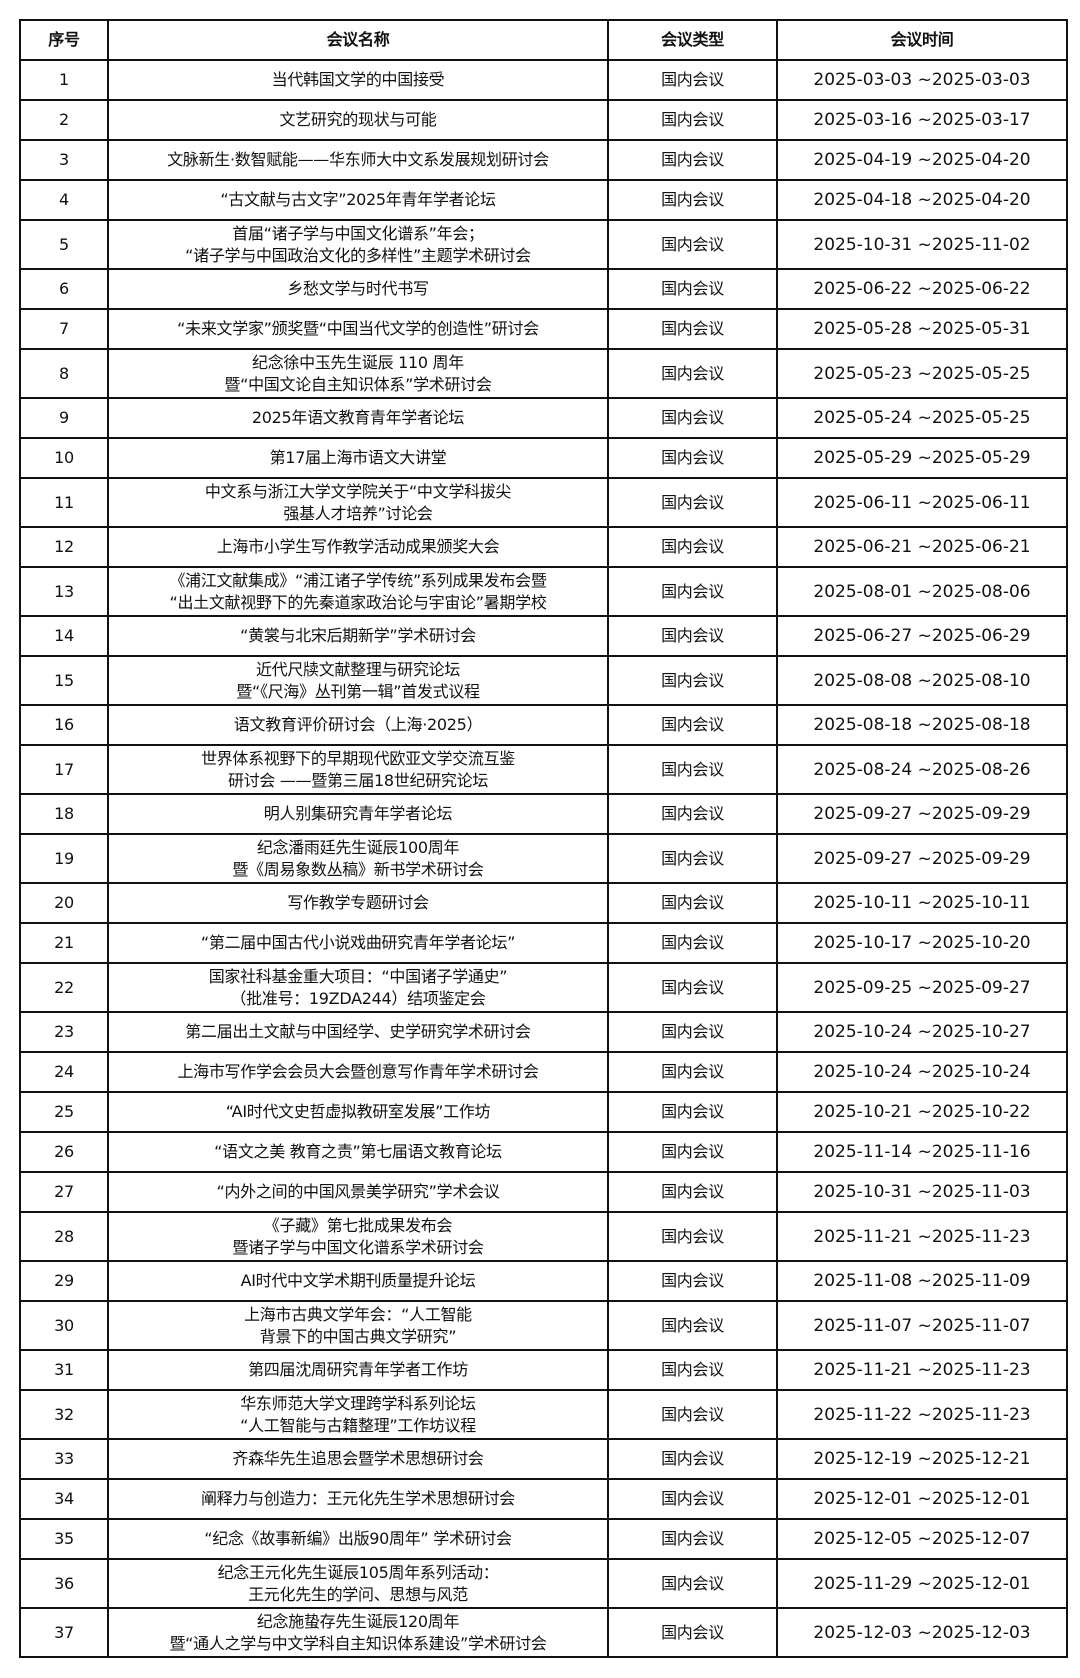 The image size is (1080, 1678). Describe the element at coordinates (922, 1539) in the screenshot. I see `cell-time: 2025-12-05 ~2025-12-07` at that location.